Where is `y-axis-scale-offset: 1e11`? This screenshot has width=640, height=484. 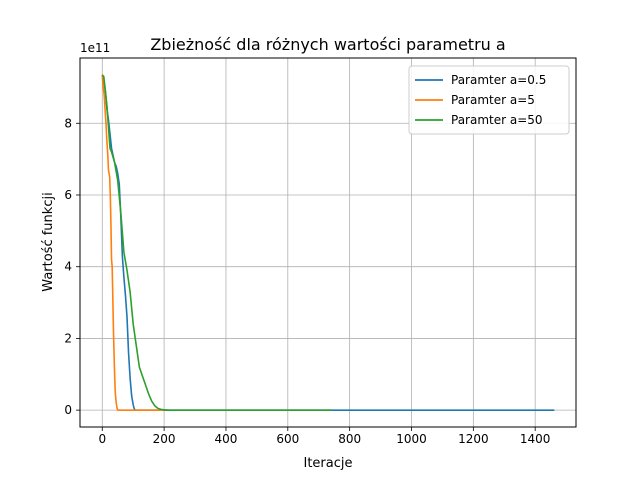
y-axis-scale-offset: 1e11 is located at coordinates (95, 48).